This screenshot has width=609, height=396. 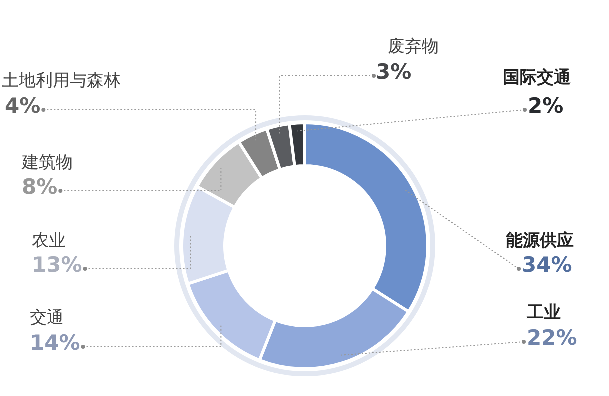 I want to click on data-label: 22%, so click(x=552, y=338).